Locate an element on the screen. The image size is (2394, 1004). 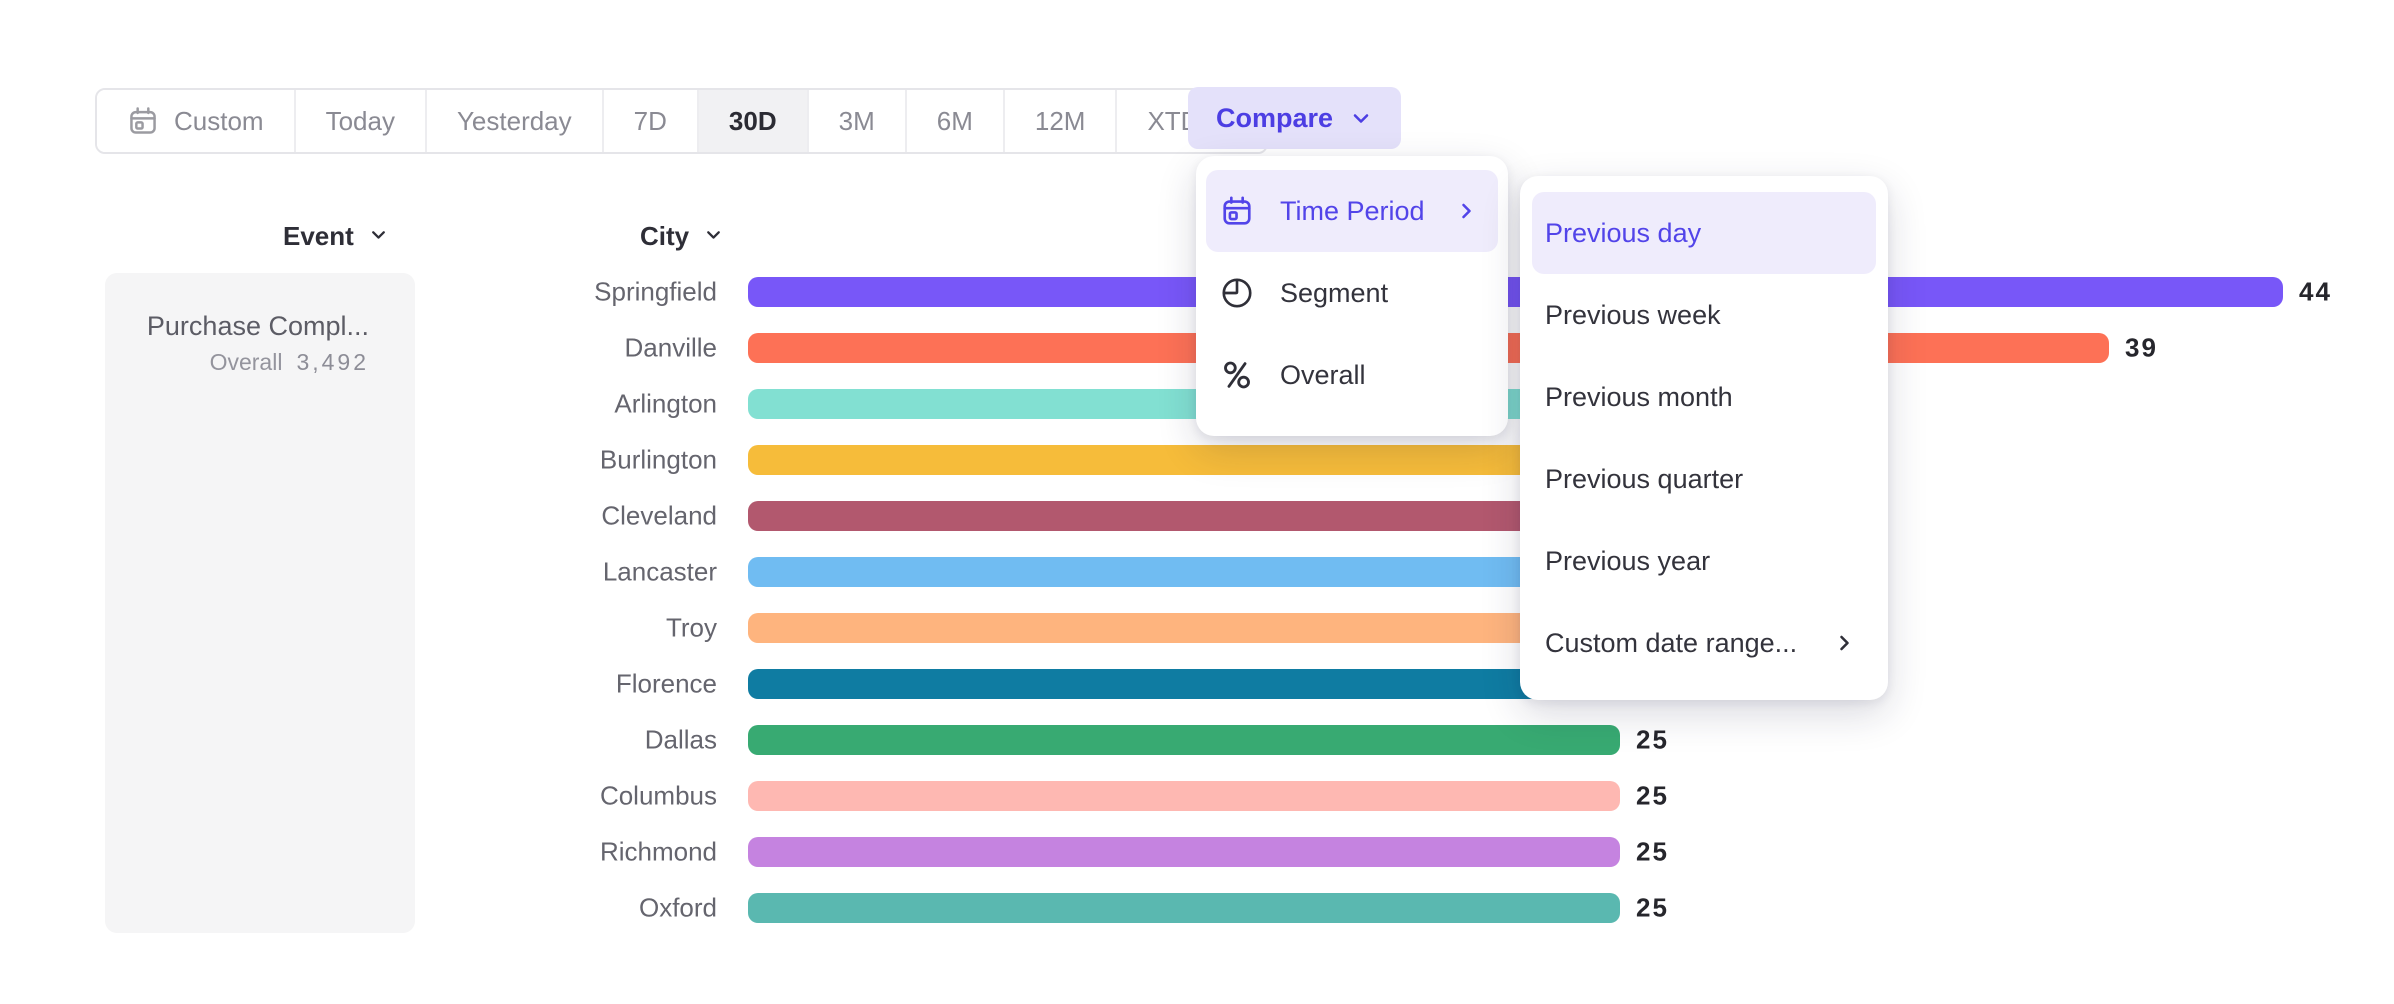
row-label: Cleveland is located at coordinates (659, 515).